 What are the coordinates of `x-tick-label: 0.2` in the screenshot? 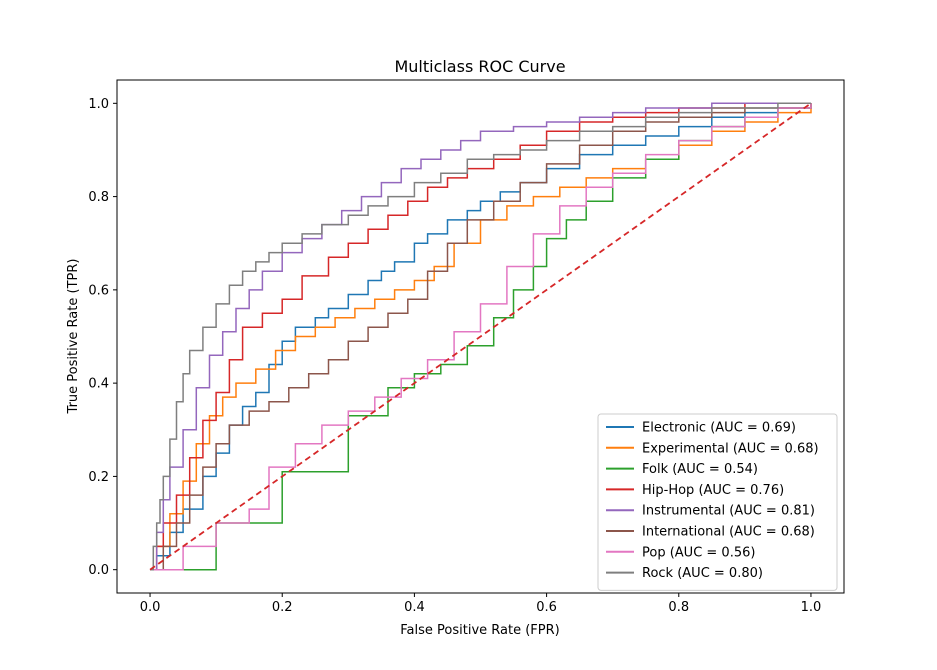 It's located at (282, 607).